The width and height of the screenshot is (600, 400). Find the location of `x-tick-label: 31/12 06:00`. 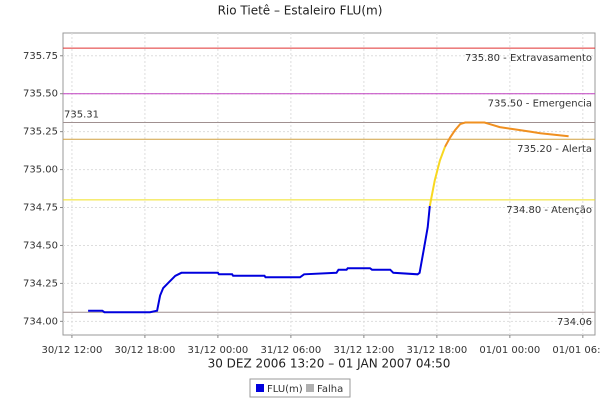

x-tick-label: 31/12 06:00 is located at coordinates (290, 350).